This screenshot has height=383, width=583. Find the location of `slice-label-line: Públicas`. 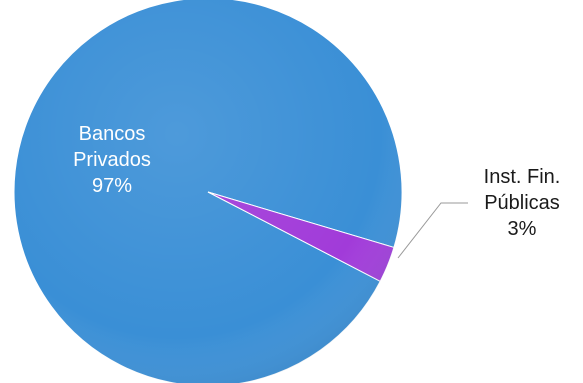

slice-label-line: Públicas is located at coordinates (522, 203).